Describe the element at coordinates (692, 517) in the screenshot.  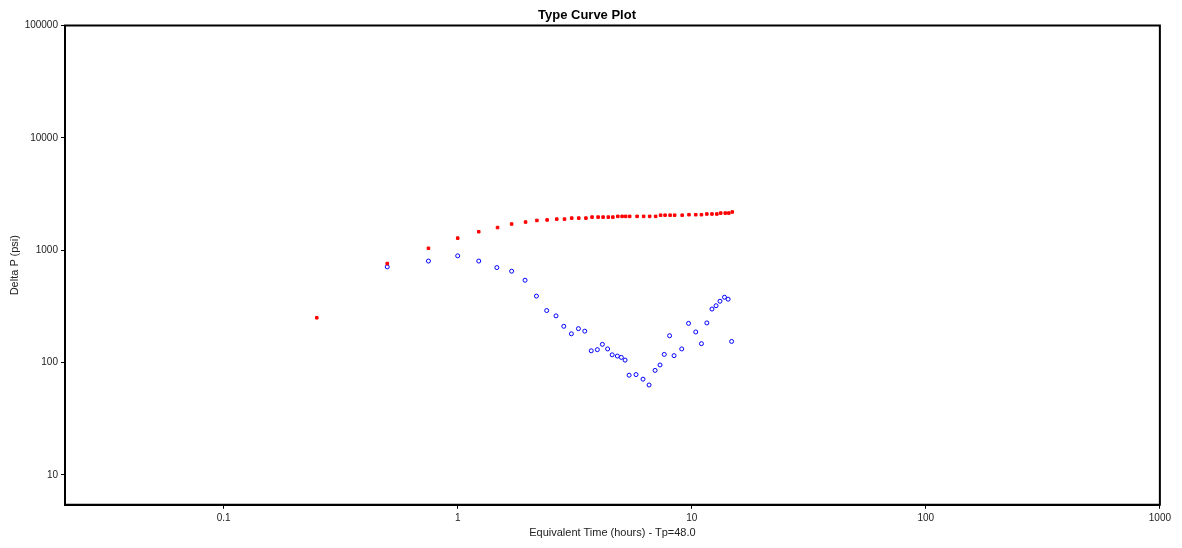
I see `x-tick-label: 10` at that location.